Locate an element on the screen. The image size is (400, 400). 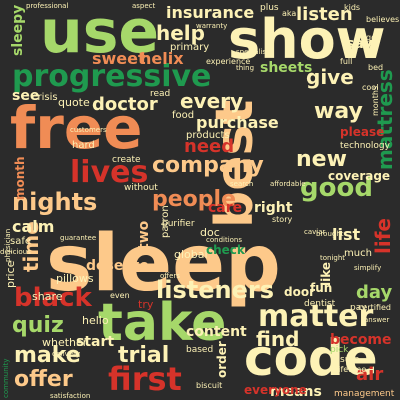
word-cool: cool is located at coordinates (370, 87).